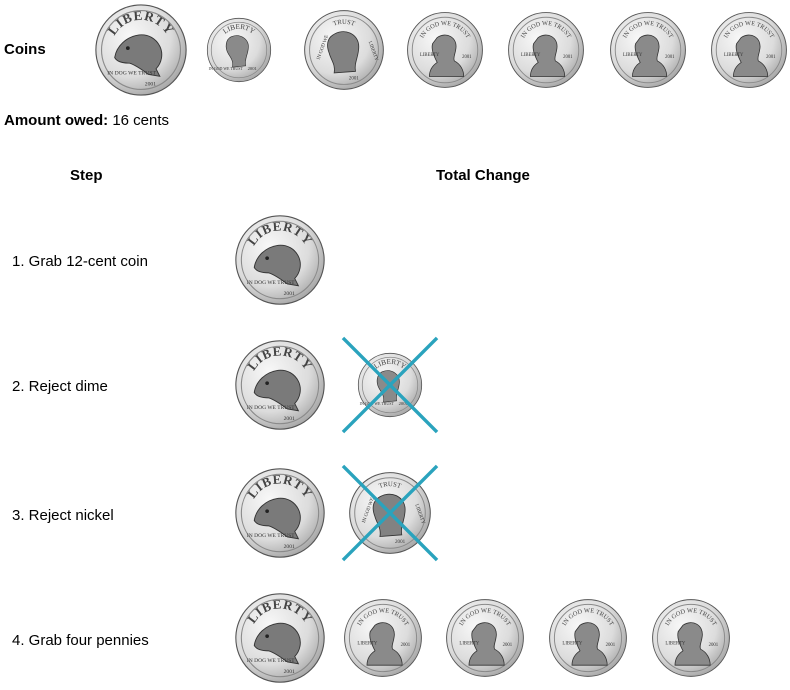 The image size is (790, 690). I want to click on step-header: Step, so click(86, 175).